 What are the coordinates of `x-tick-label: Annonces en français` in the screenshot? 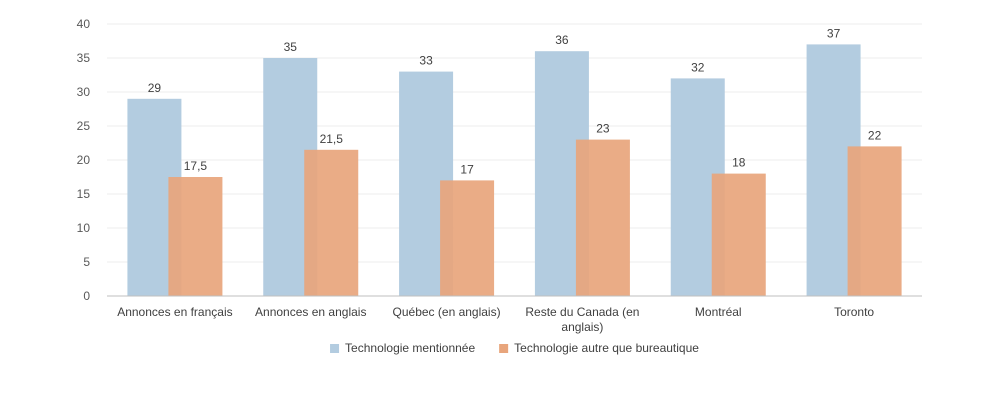 It's located at (174, 312).